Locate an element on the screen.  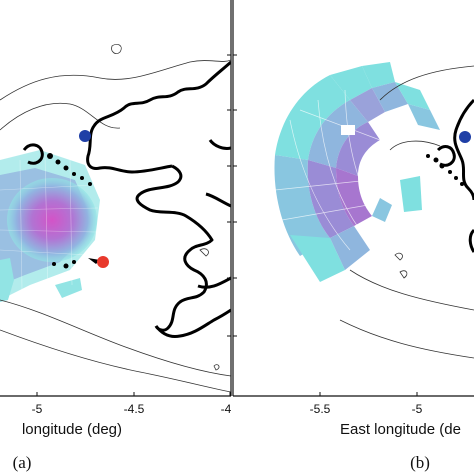
panel-a-xlabel: longitude (deg) is located at coordinates (72, 429).